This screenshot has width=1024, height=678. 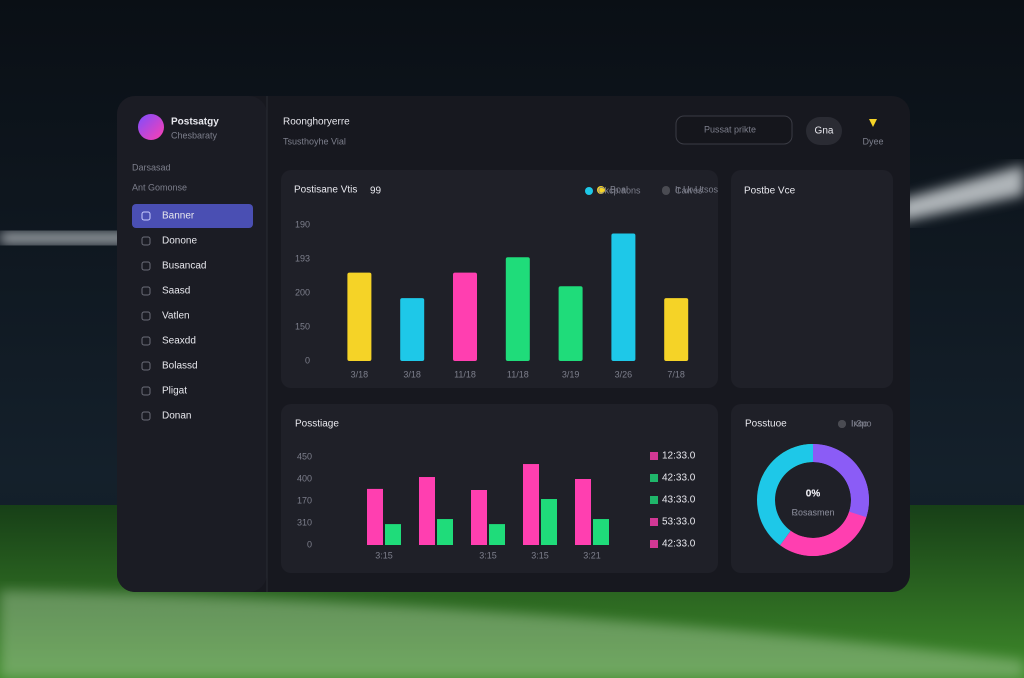 What do you see at coordinates (179, 341) in the screenshot?
I see `nav-item: Seaxdd` at bounding box center [179, 341].